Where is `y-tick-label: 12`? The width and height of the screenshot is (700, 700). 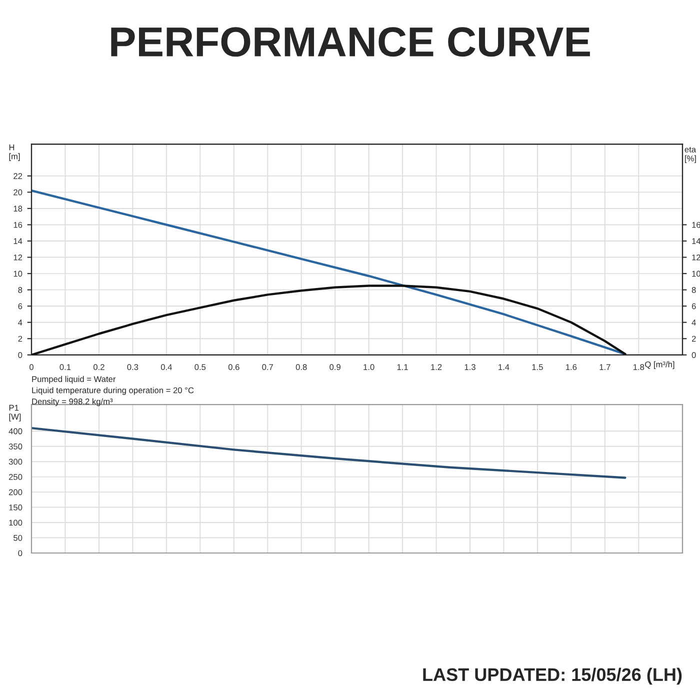 y-tick-label: 12 is located at coordinates (18, 257).